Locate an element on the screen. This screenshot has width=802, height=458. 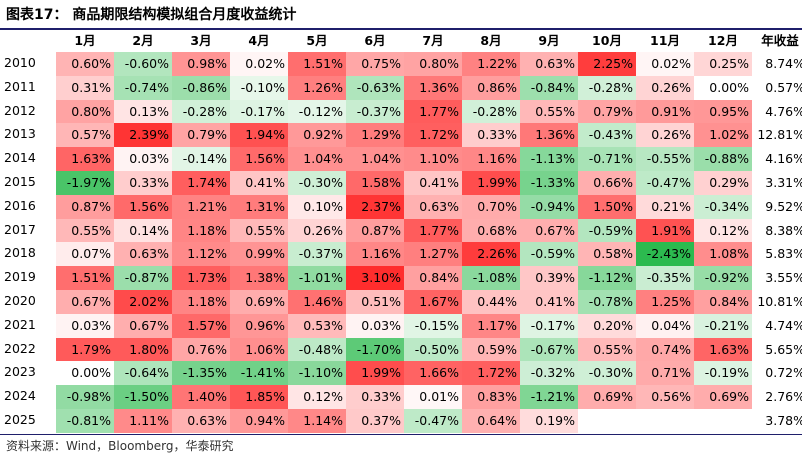
monthly-return-cell: 0.70% is located at coordinates (491, 206).